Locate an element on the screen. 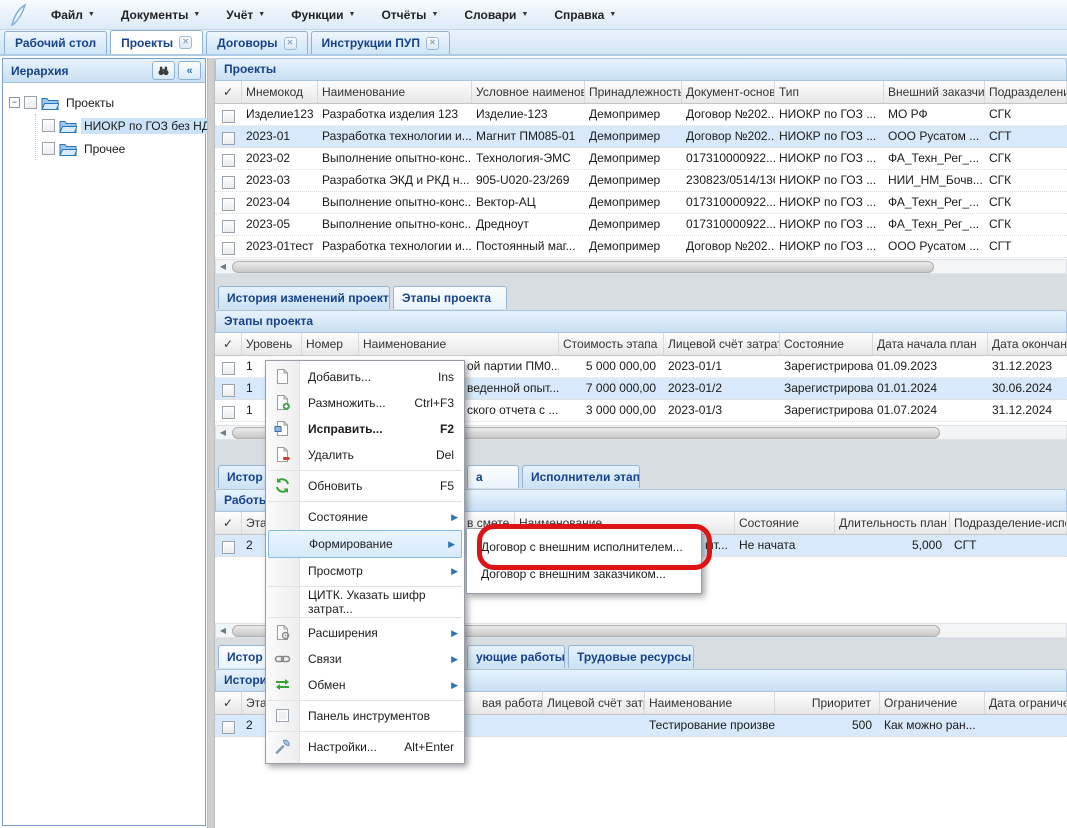 This screenshot has width=1067, height=828. header-cell: Стоимость этапа is located at coordinates (611, 344).